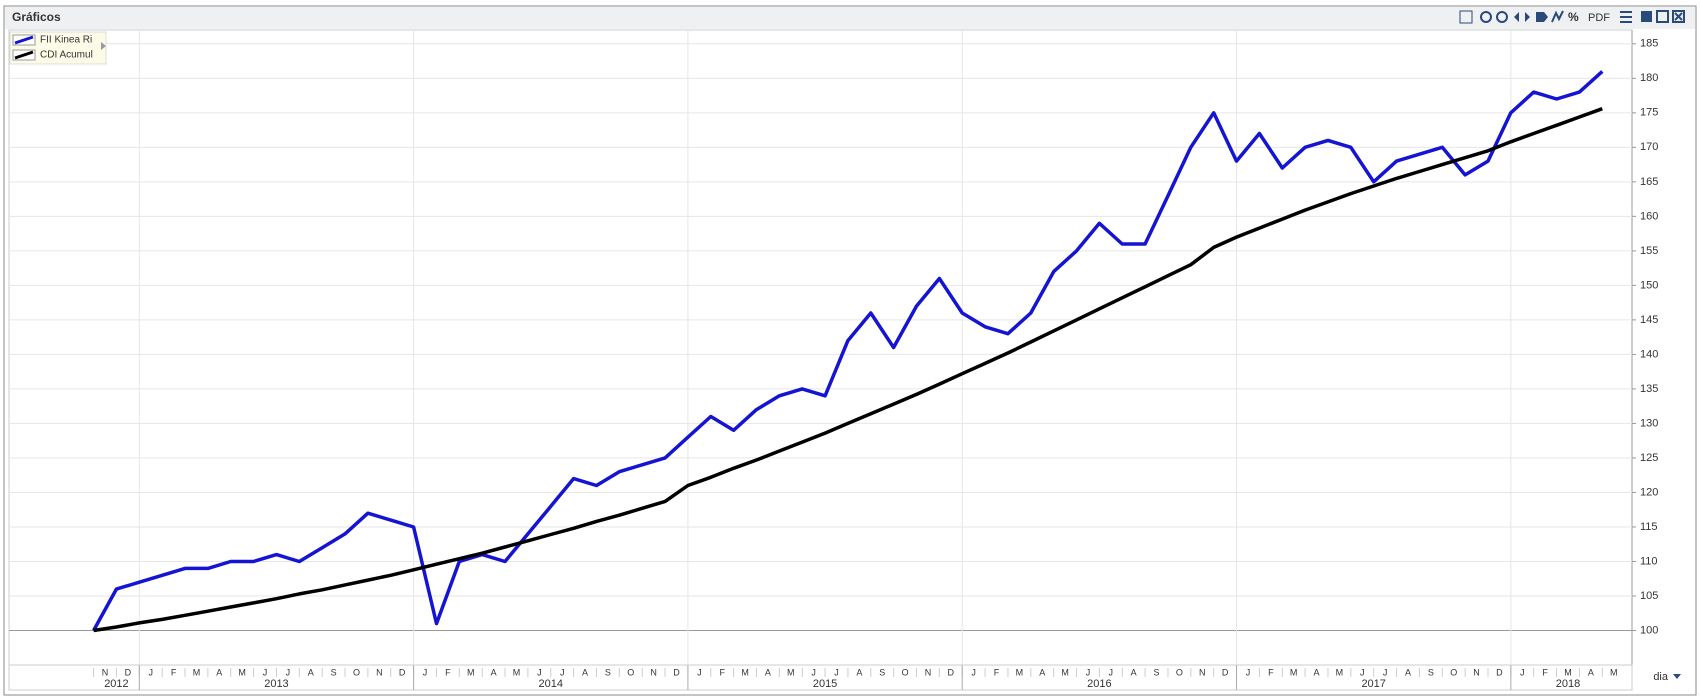 Image resolution: width=1700 pixels, height=699 pixels. I want to click on toolbar: % PDF, so click(1572, 17).